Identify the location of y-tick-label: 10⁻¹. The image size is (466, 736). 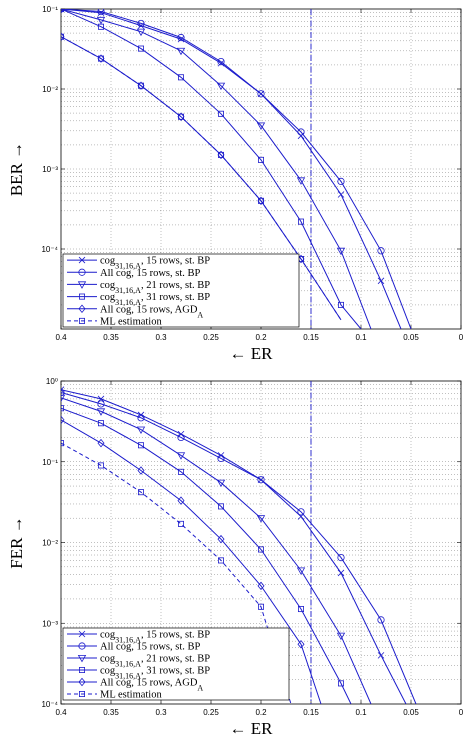
(50, 462).